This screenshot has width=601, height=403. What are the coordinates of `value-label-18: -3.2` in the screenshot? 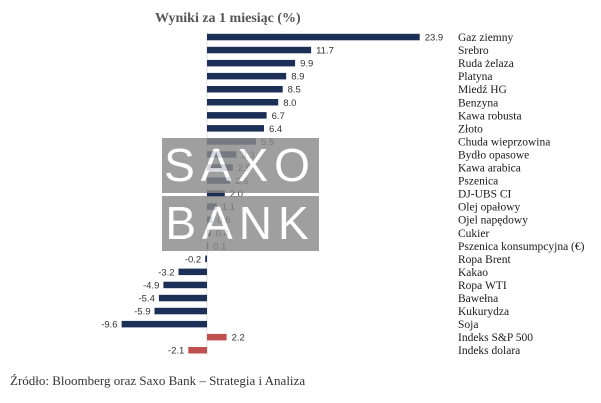 It's located at (166, 272).